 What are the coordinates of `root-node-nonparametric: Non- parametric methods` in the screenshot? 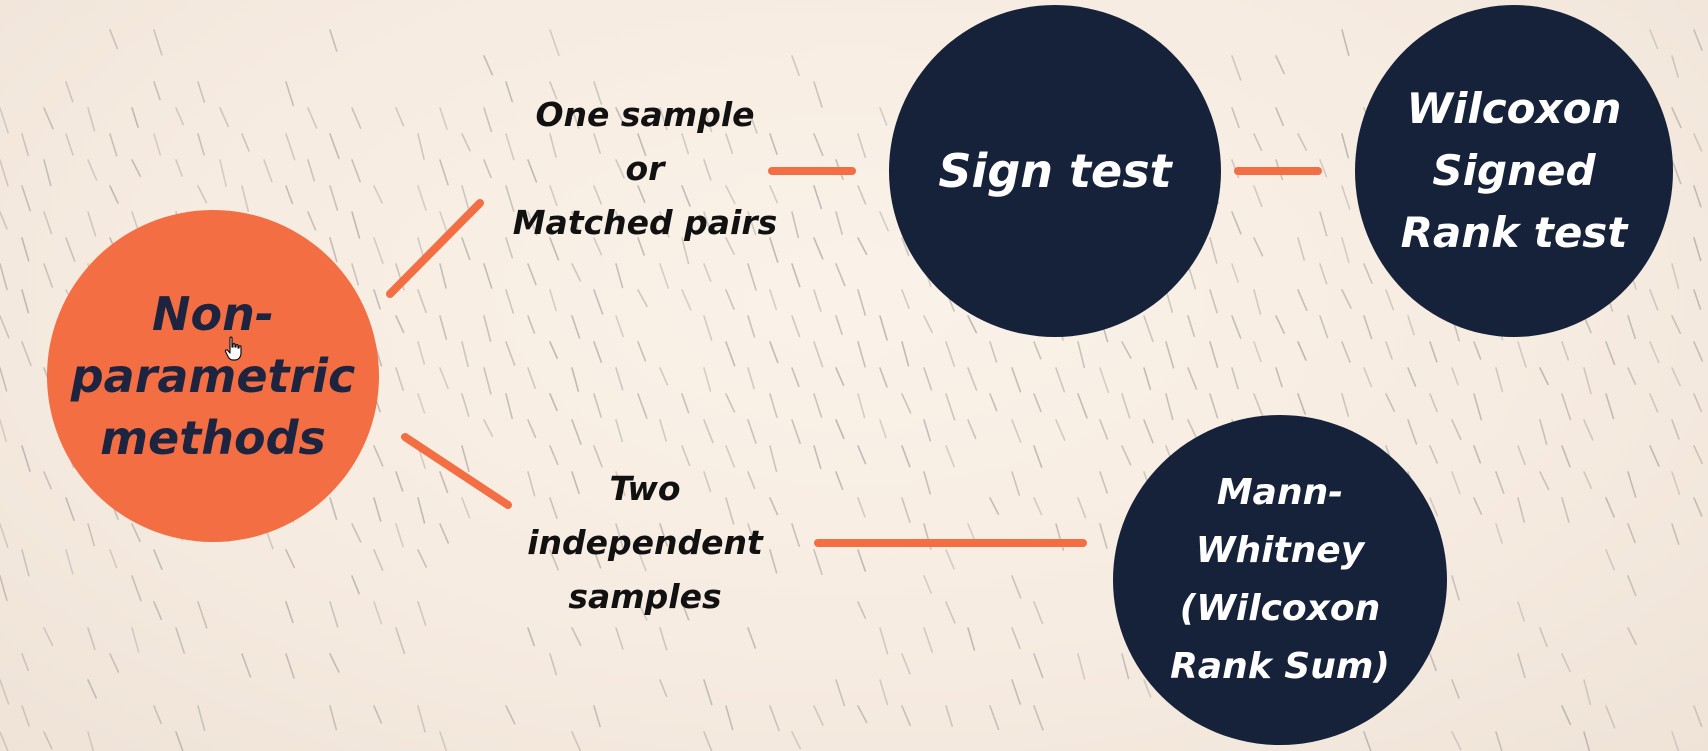 It's located at (213, 376).